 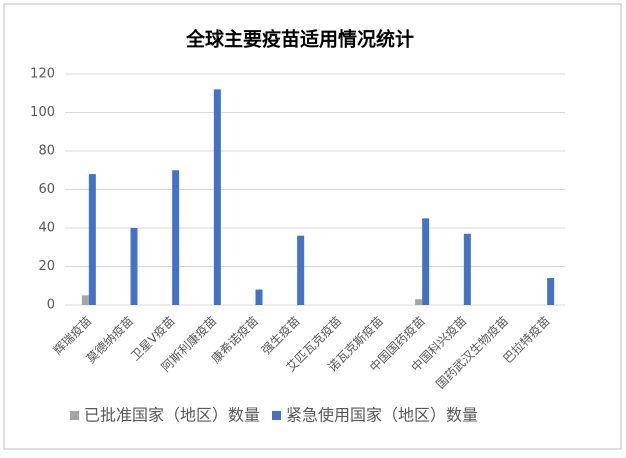 I want to click on y-tick-label: 100, so click(x=42, y=112).